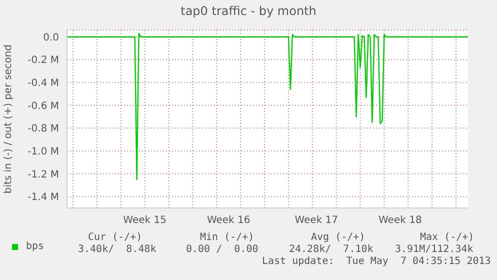 The width and height of the screenshot is (497, 280). What do you see at coordinates (249, 11) in the screenshot?
I see `chart-title: tap0 traffic - by month` at bounding box center [249, 11].